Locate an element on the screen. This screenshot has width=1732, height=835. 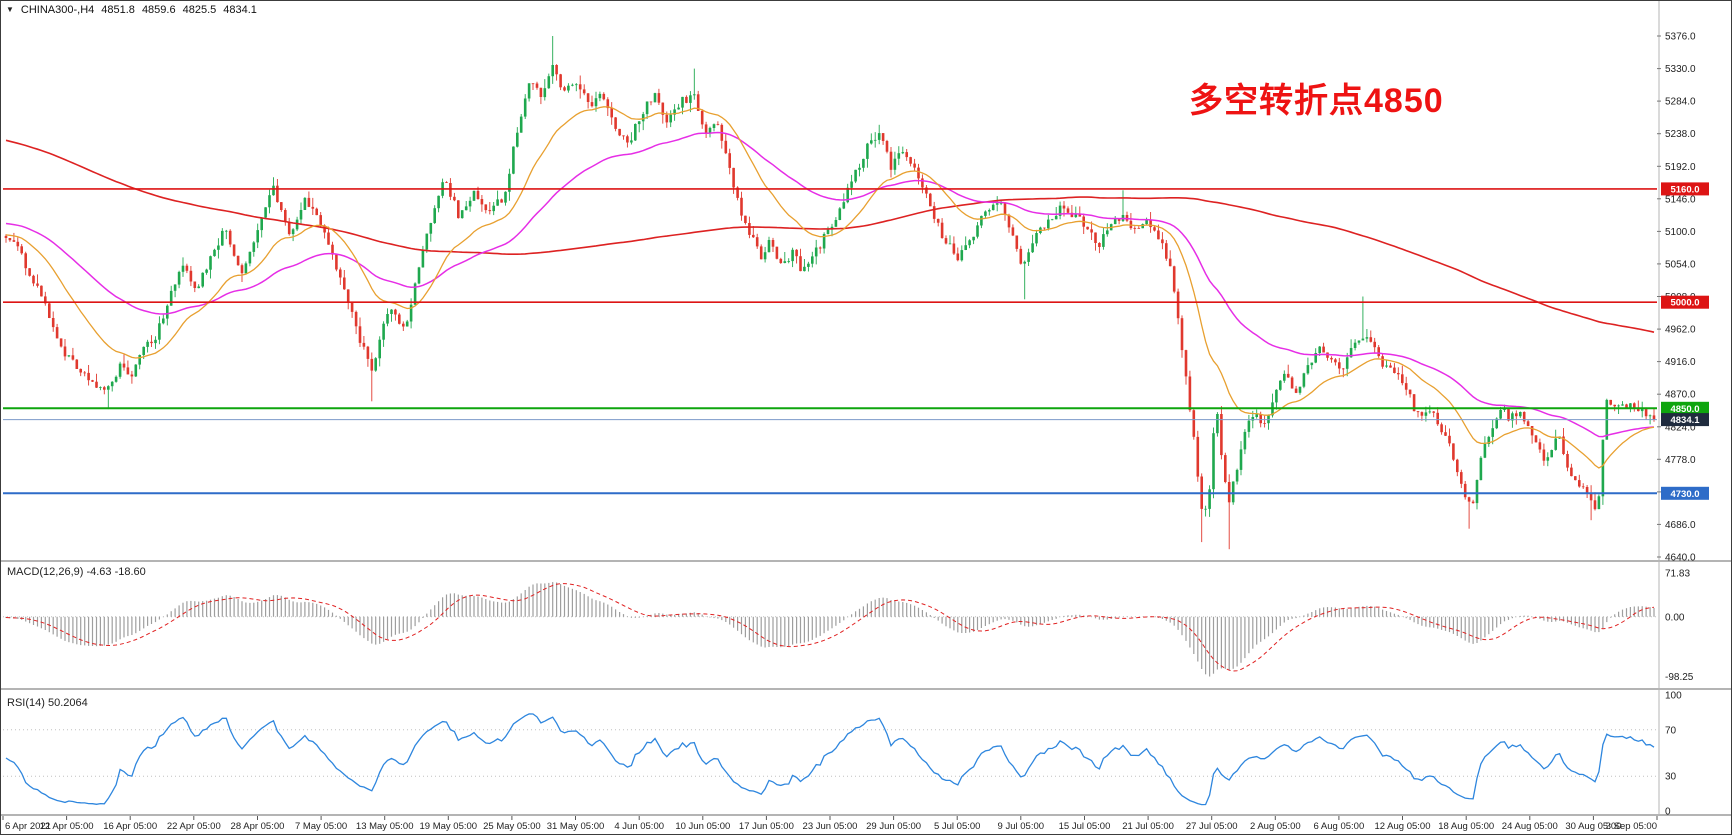
rsi-tick-label: 70 is located at coordinates (1671, 730).